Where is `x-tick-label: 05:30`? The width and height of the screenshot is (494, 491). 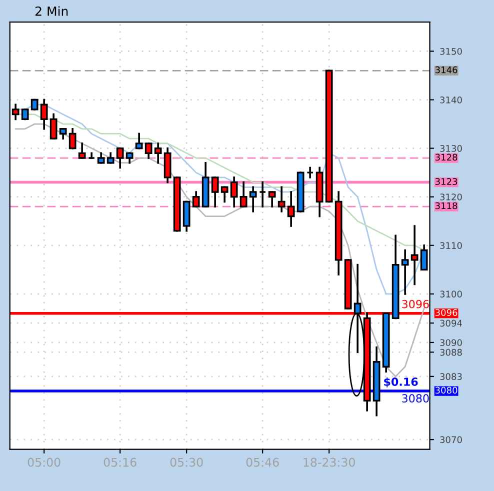 x-tick-label: 05:30 is located at coordinates (186, 462).